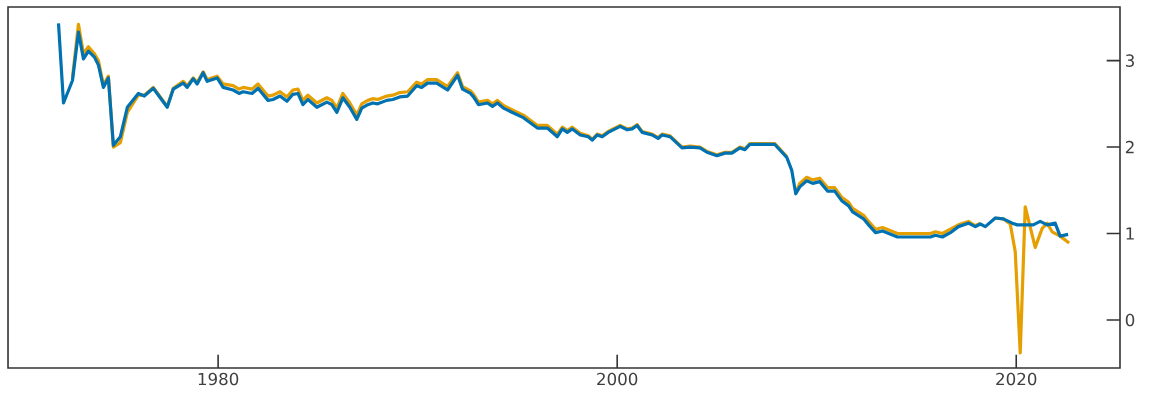  I want to click on y-tick-label: 2, so click(1129, 147).